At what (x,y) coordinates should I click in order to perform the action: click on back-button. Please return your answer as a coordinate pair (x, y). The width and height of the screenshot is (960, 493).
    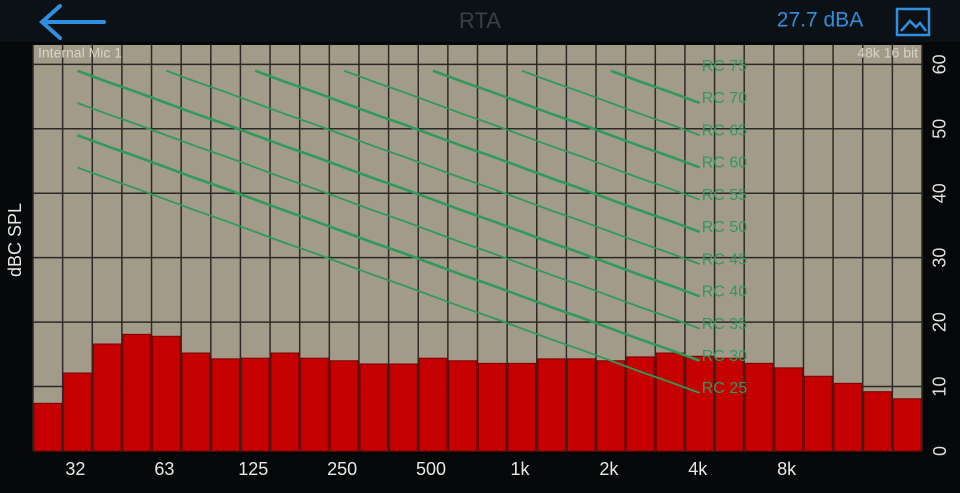
    Looking at the image, I should click on (72, 22).